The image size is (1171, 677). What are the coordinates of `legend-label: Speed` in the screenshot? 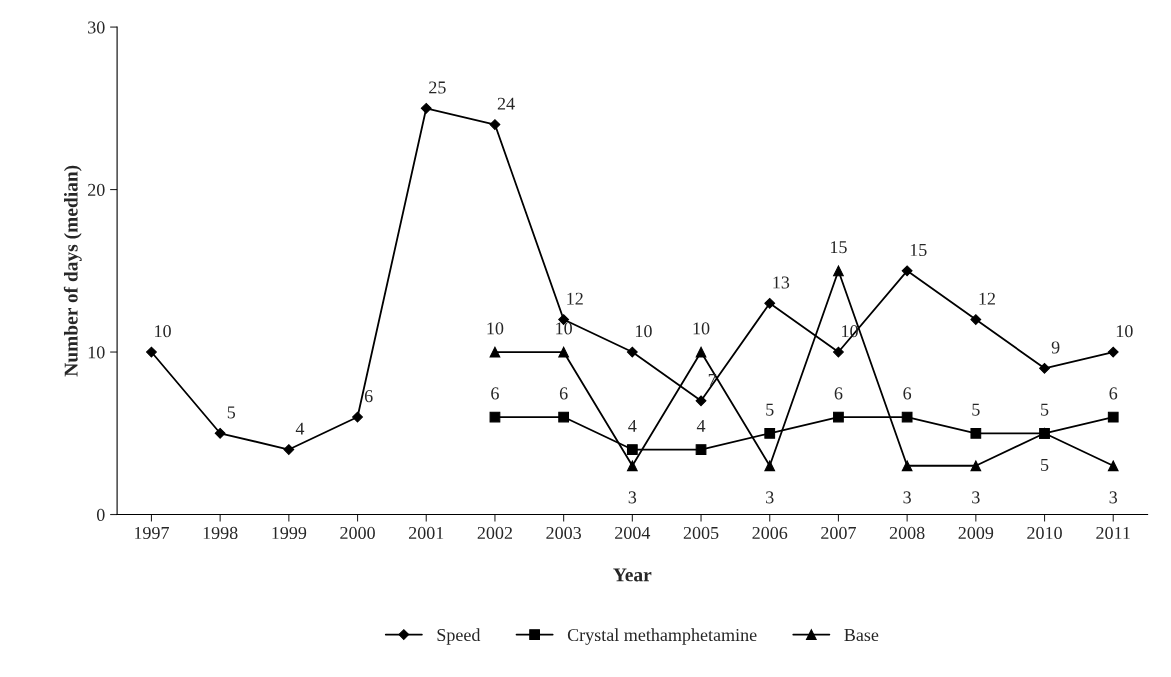 It's located at (459, 636).